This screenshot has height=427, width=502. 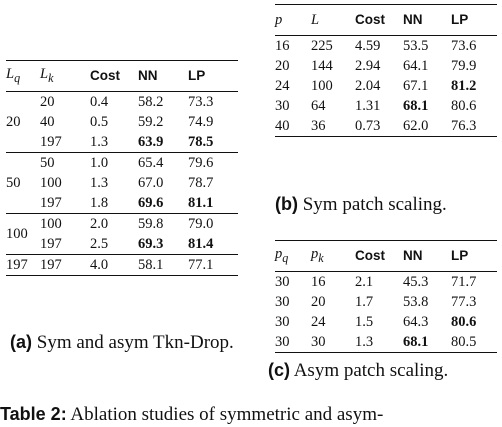 What do you see at coordinates (23, 183) in the screenshot?
I see `group-lq: 50` at bounding box center [23, 183].